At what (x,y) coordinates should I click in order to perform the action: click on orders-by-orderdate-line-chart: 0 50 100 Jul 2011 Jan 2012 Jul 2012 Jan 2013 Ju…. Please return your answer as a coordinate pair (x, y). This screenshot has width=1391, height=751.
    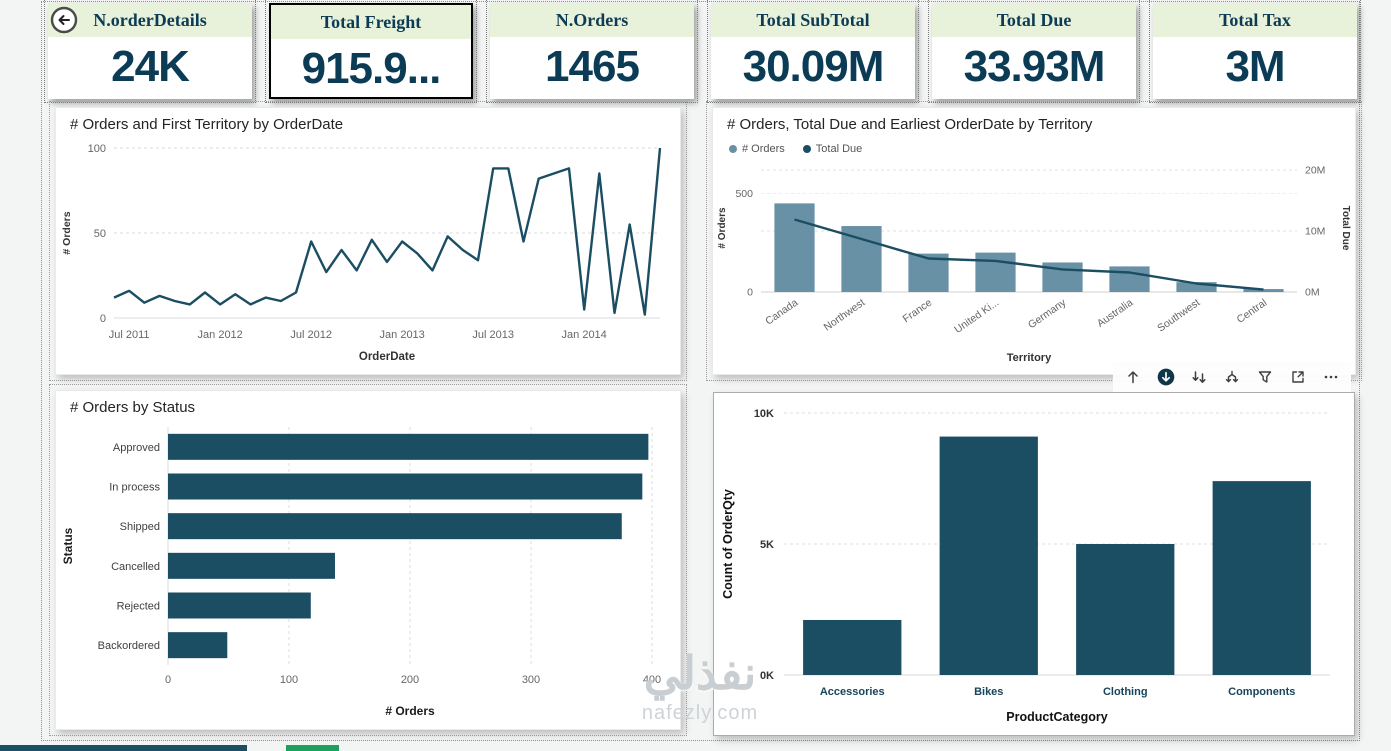
    Looking at the image, I should click on (367, 253).